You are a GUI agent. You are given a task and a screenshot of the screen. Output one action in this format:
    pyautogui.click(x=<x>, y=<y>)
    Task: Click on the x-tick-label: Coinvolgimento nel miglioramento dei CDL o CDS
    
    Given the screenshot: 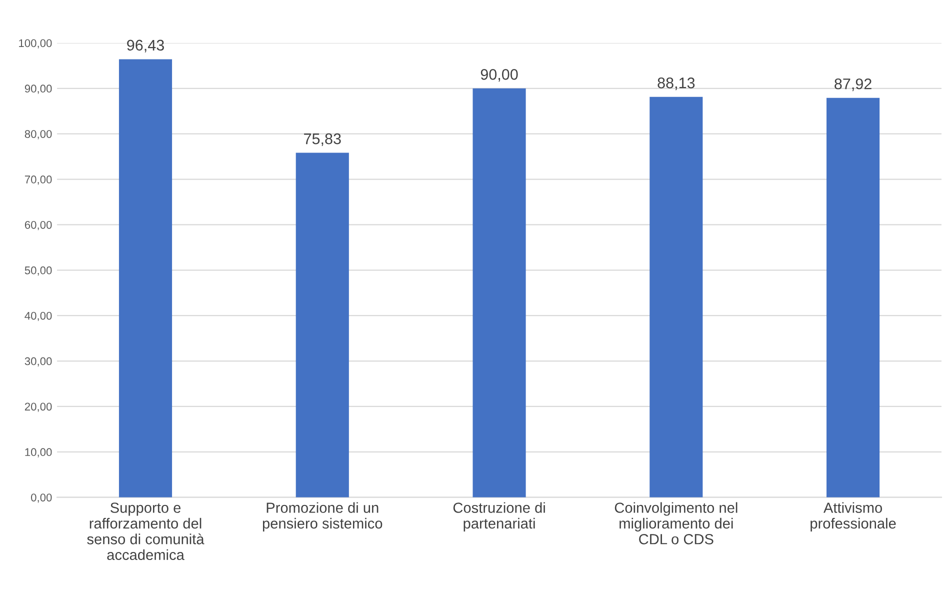 What is the action you would take?
    pyautogui.click(x=676, y=523)
    